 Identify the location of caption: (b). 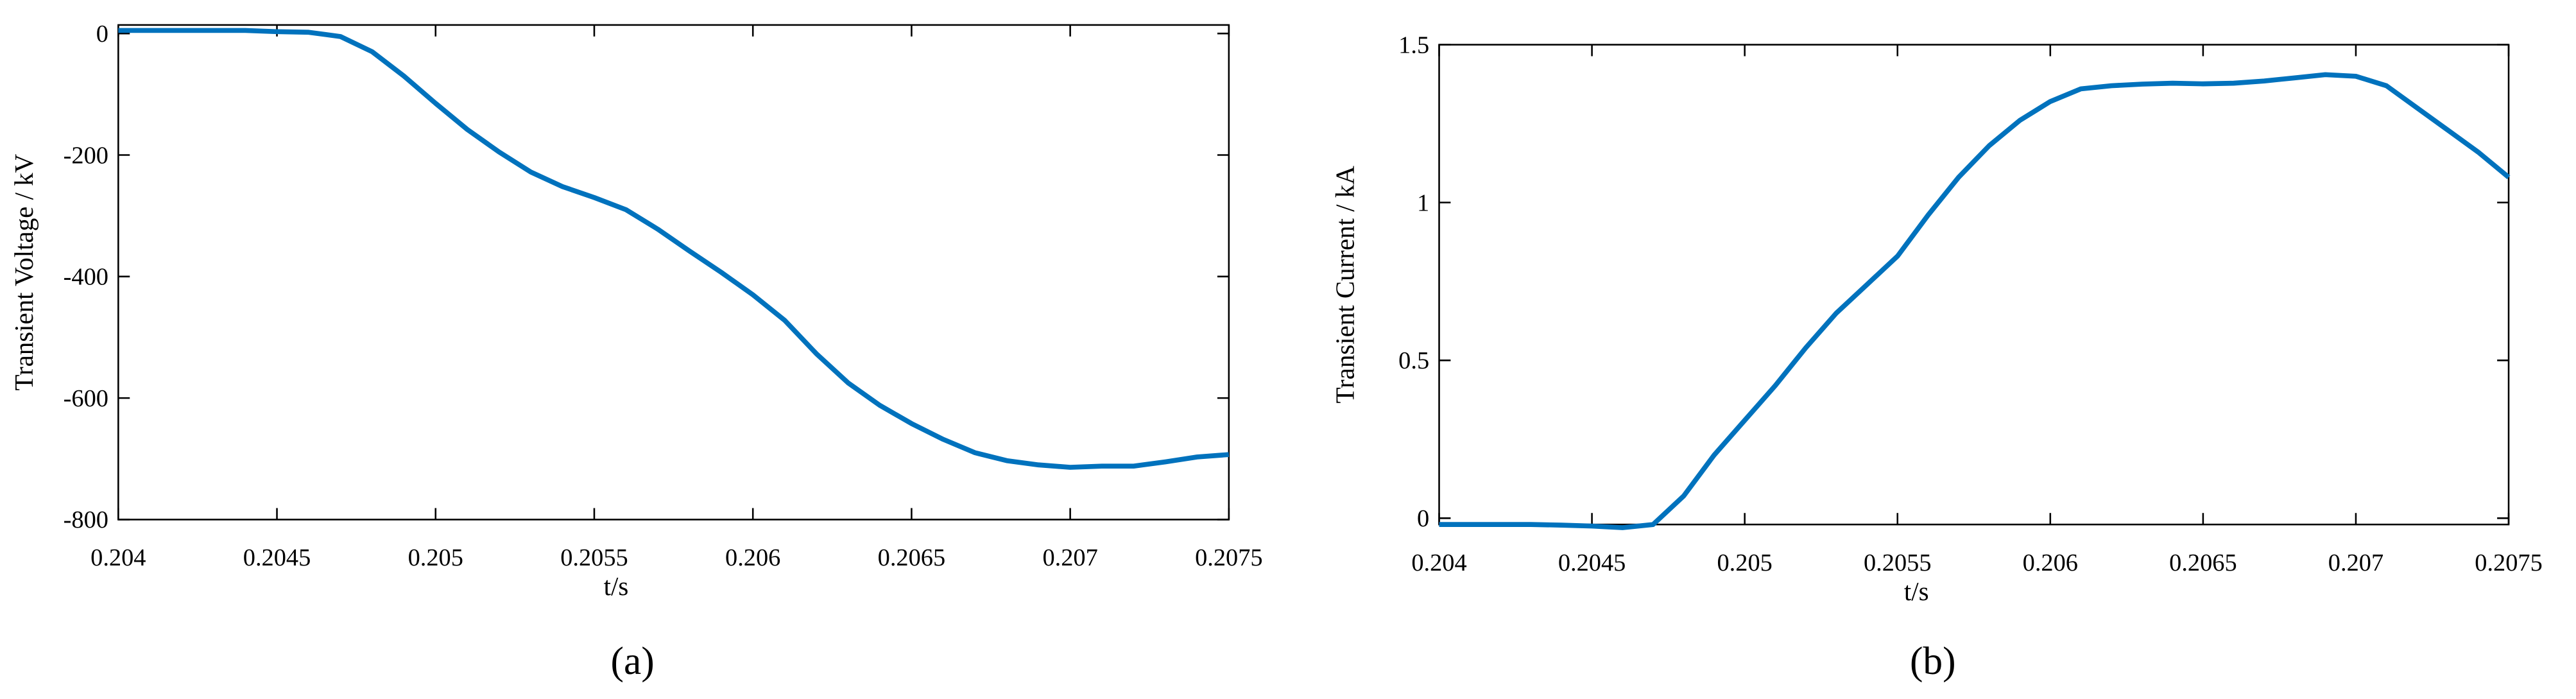
(1933, 661).